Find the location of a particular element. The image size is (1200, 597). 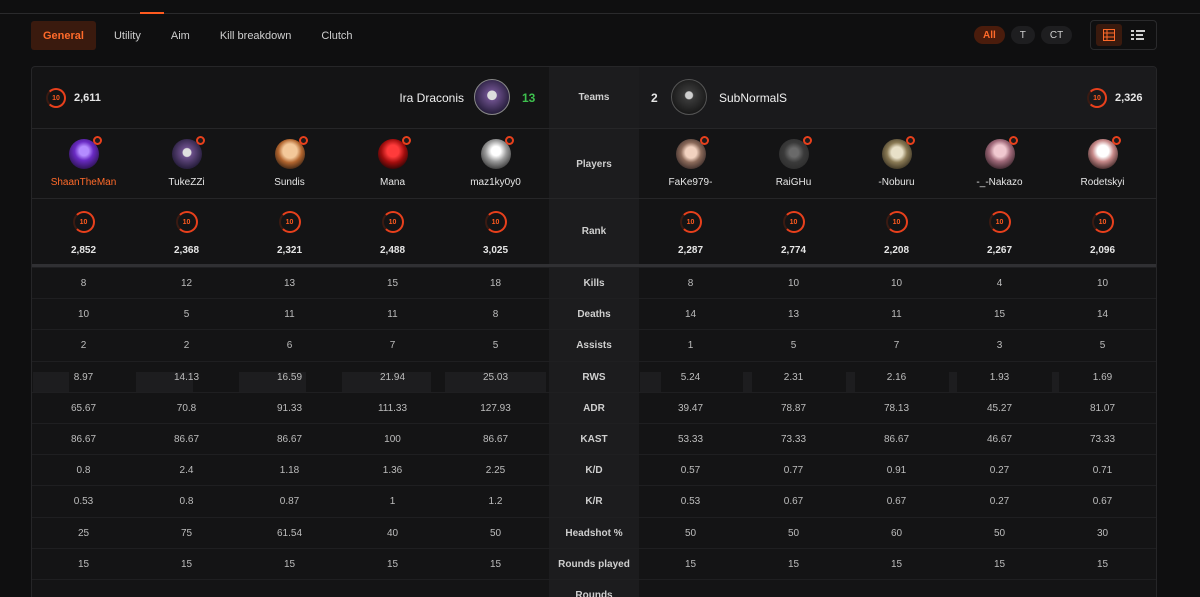

player-card: TukeZZi is located at coordinates (186, 162).